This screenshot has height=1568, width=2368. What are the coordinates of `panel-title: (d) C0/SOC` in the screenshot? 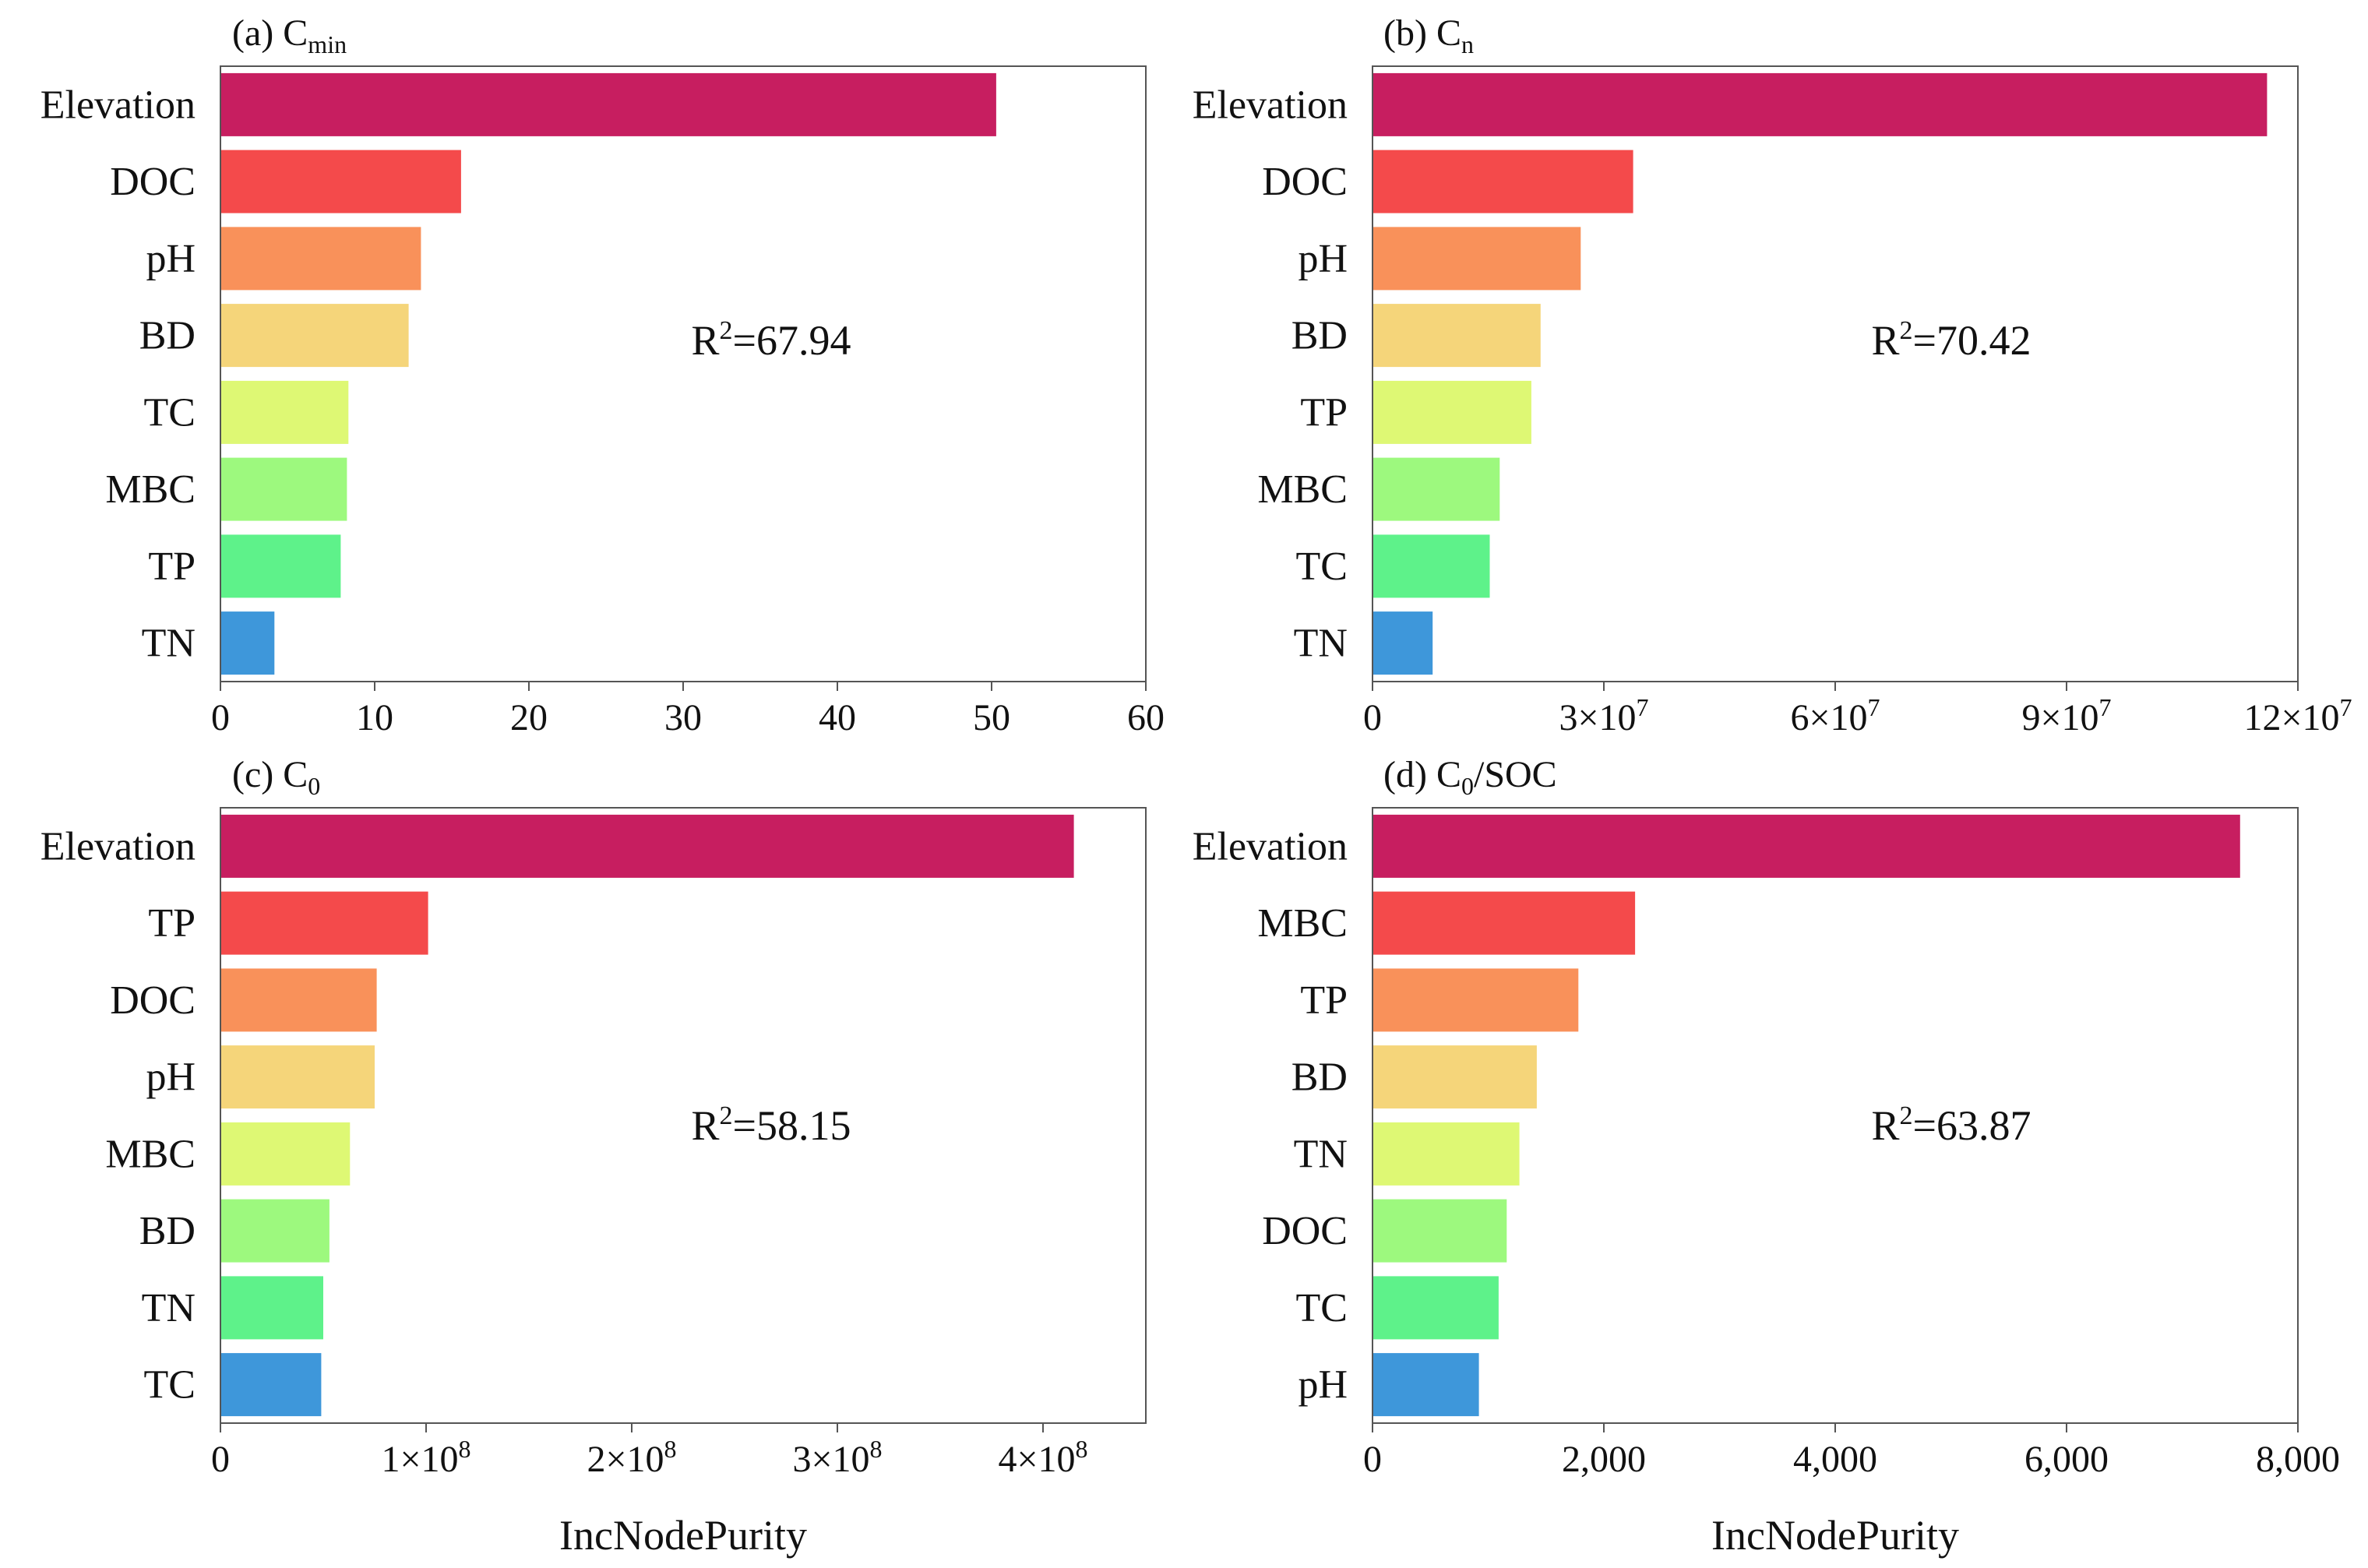 It's located at (1470, 777).